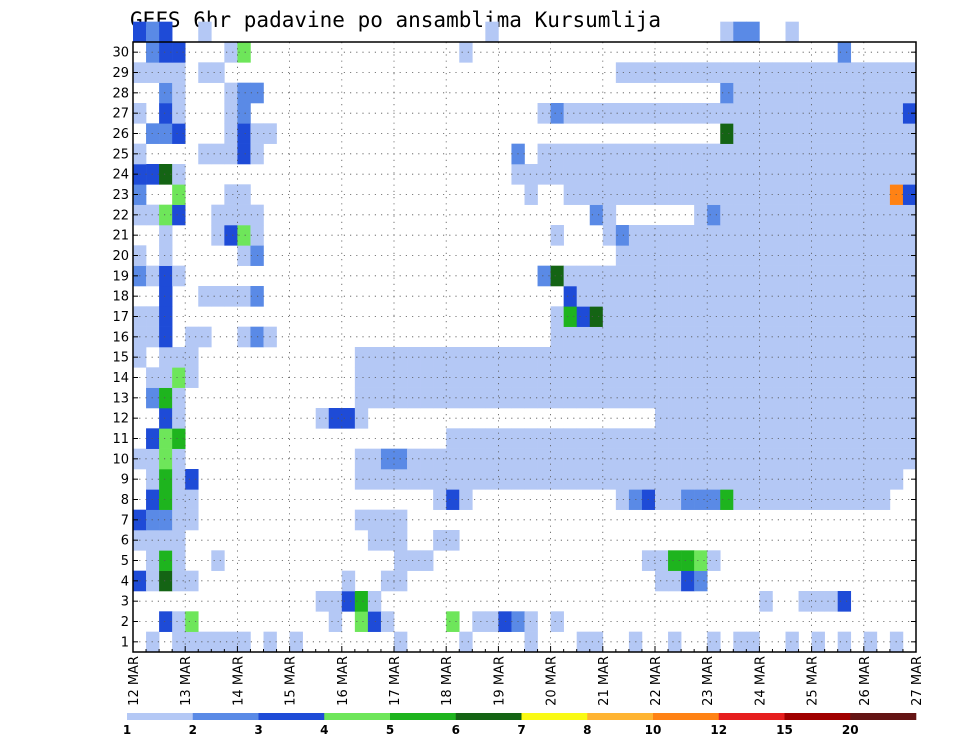 Image resolution: width=960 pixels, height=742 pixels. What do you see at coordinates (357, 716) in the screenshot?
I see `legend-swatch` at bounding box center [357, 716].